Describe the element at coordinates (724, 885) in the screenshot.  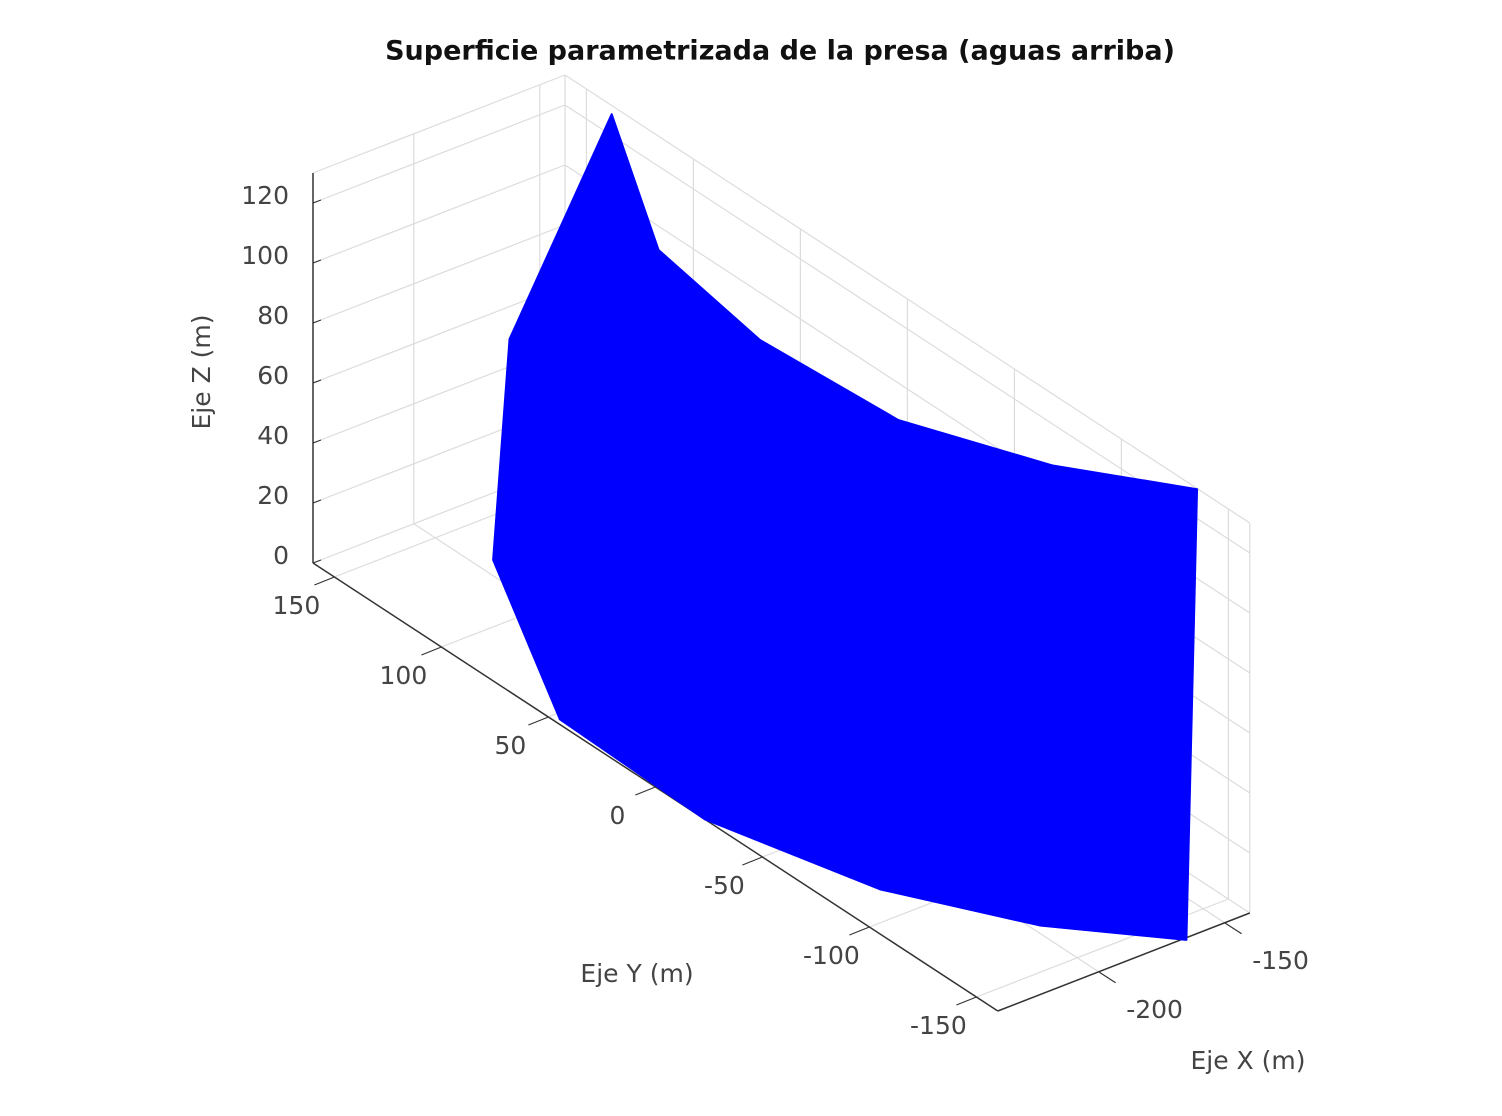
I see `y-tick-label: -50` at that location.